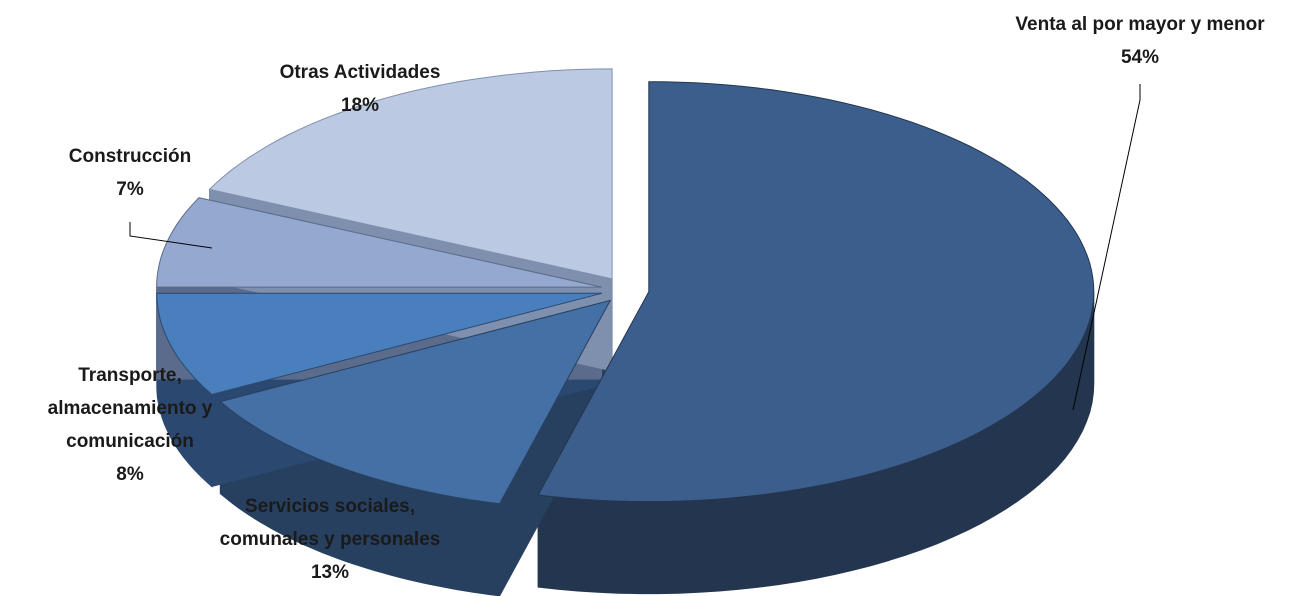  What do you see at coordinates (130, 189) in the screenshot?
I see `slice-value-label: 7%` at bounding box center [130, 189].